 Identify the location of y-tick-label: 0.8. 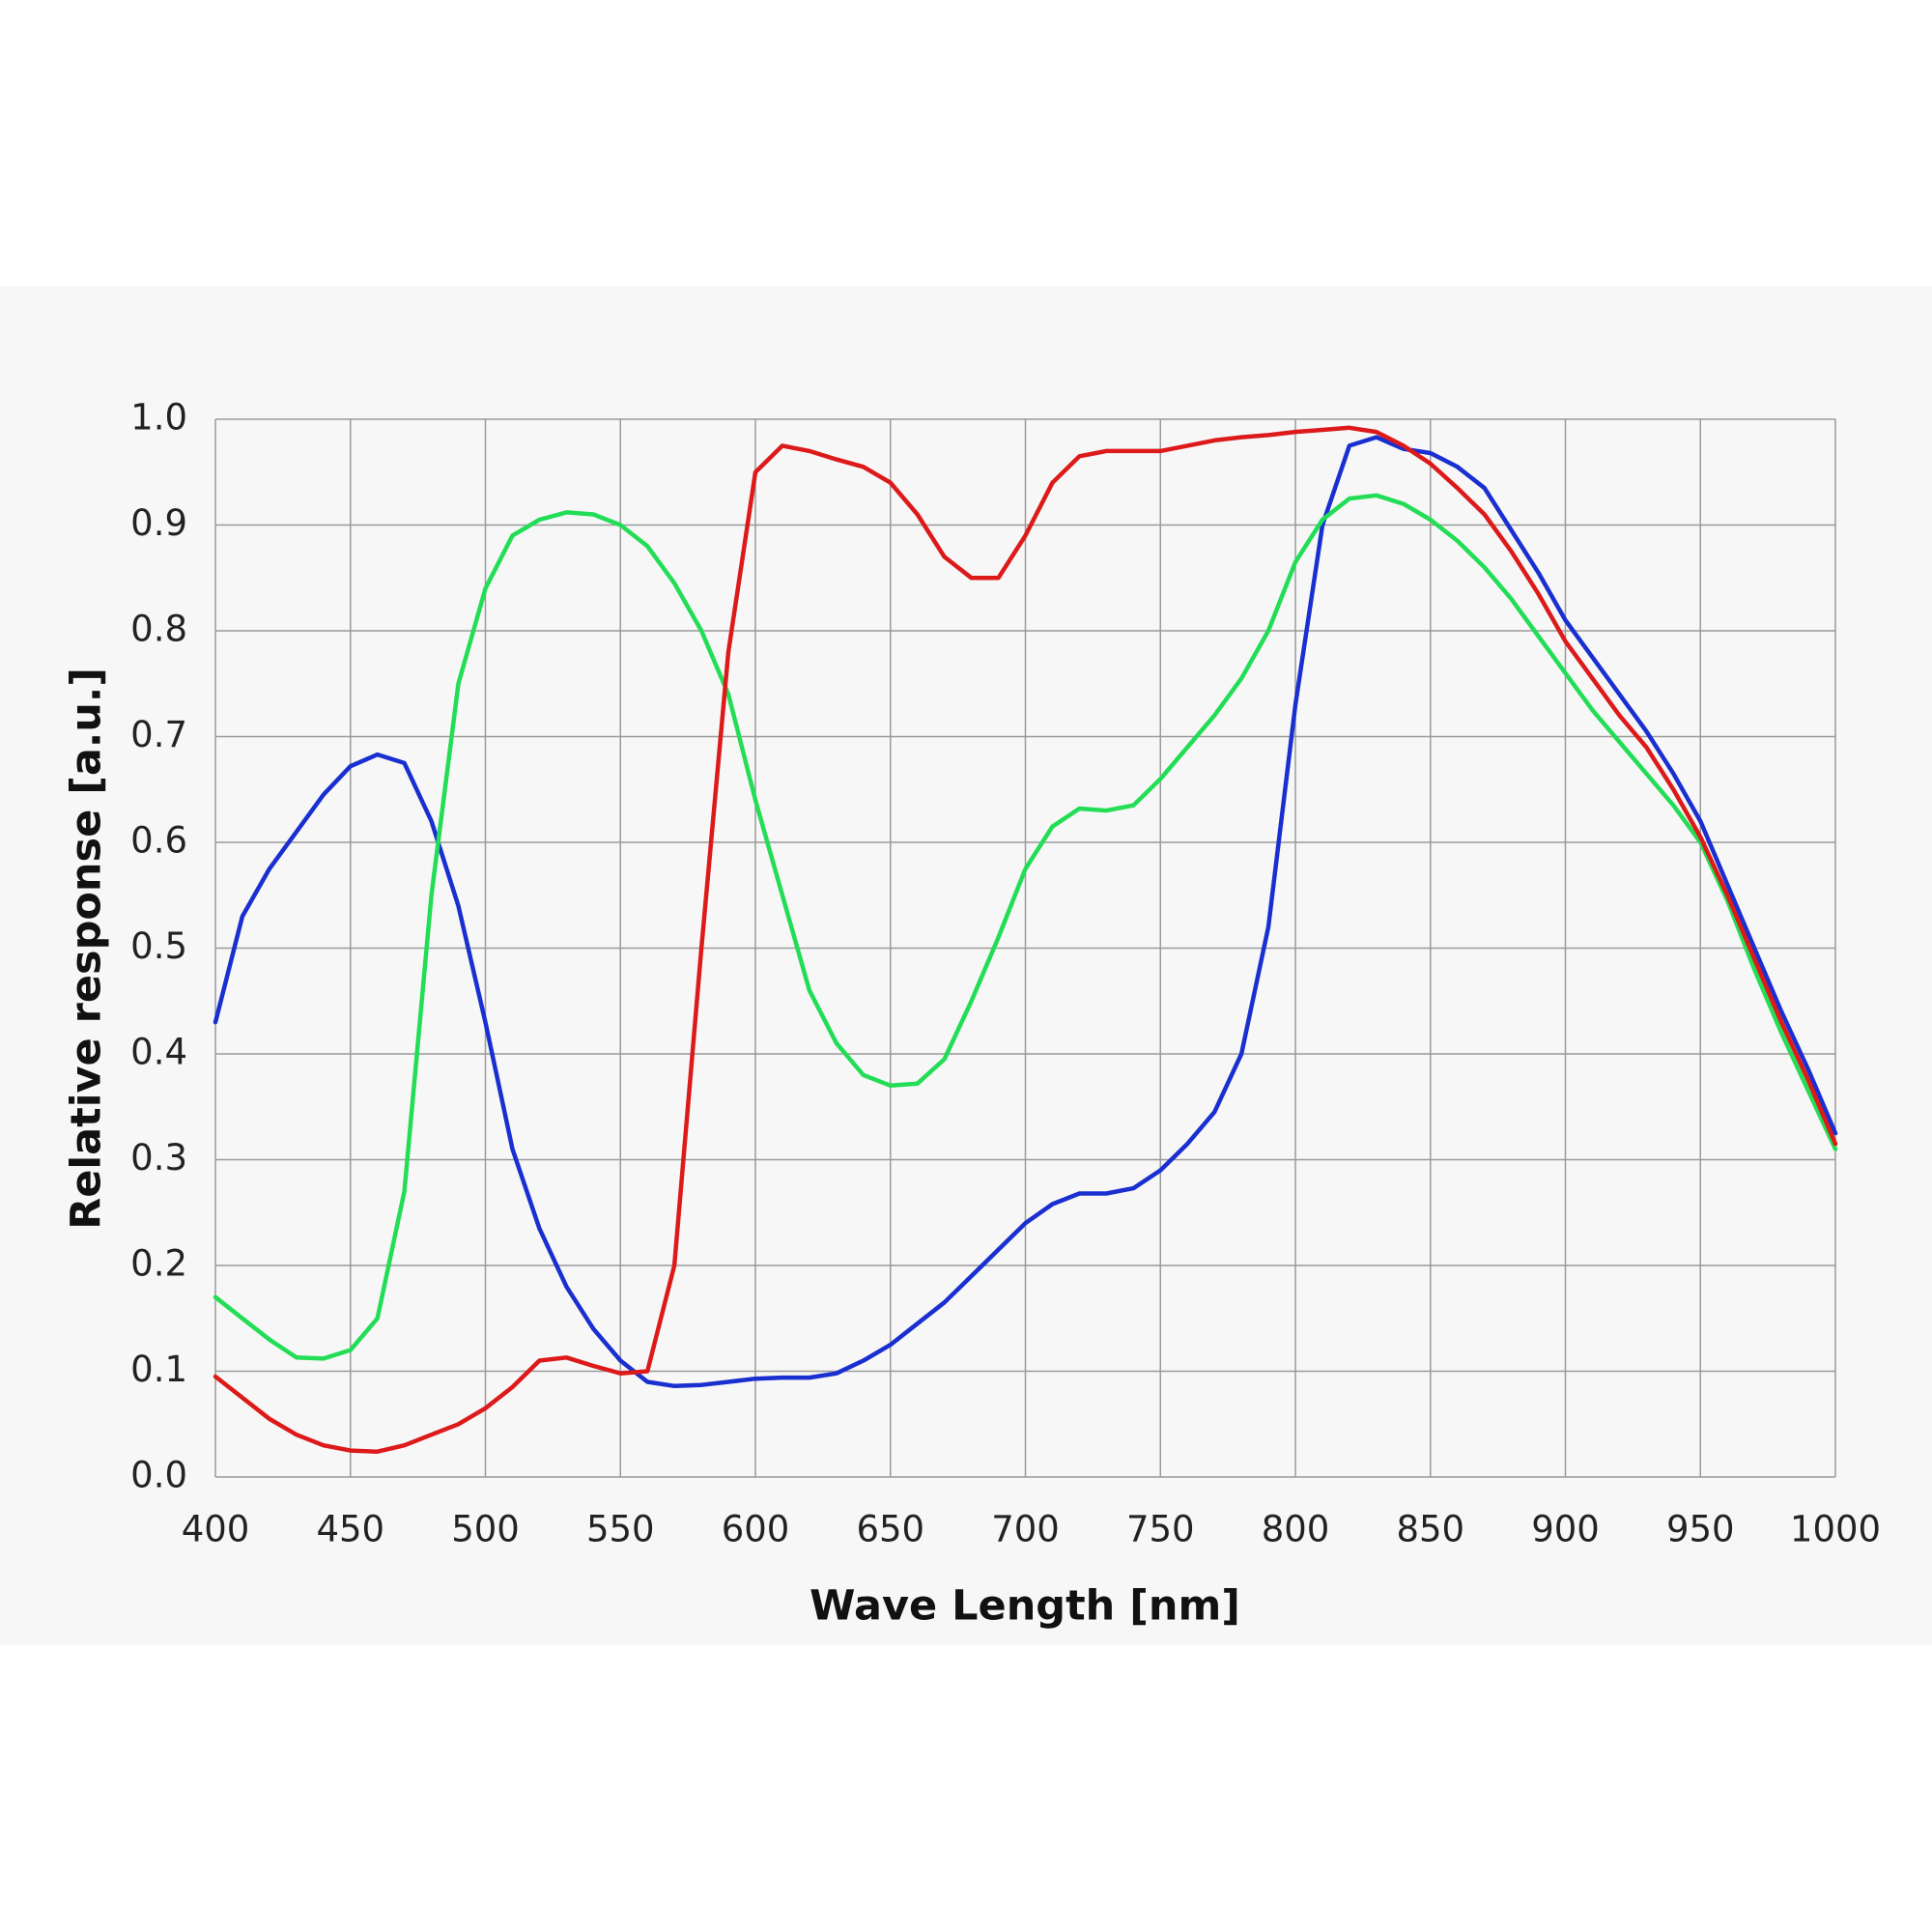
(158, 629).